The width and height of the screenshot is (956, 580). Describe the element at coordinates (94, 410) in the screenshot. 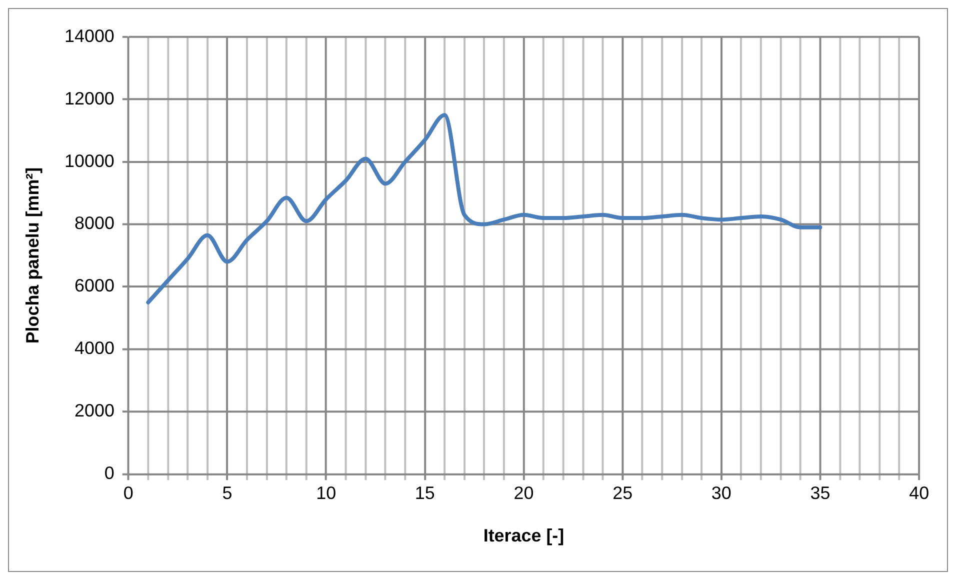

I see `y-tick-label: 2000` at that location.